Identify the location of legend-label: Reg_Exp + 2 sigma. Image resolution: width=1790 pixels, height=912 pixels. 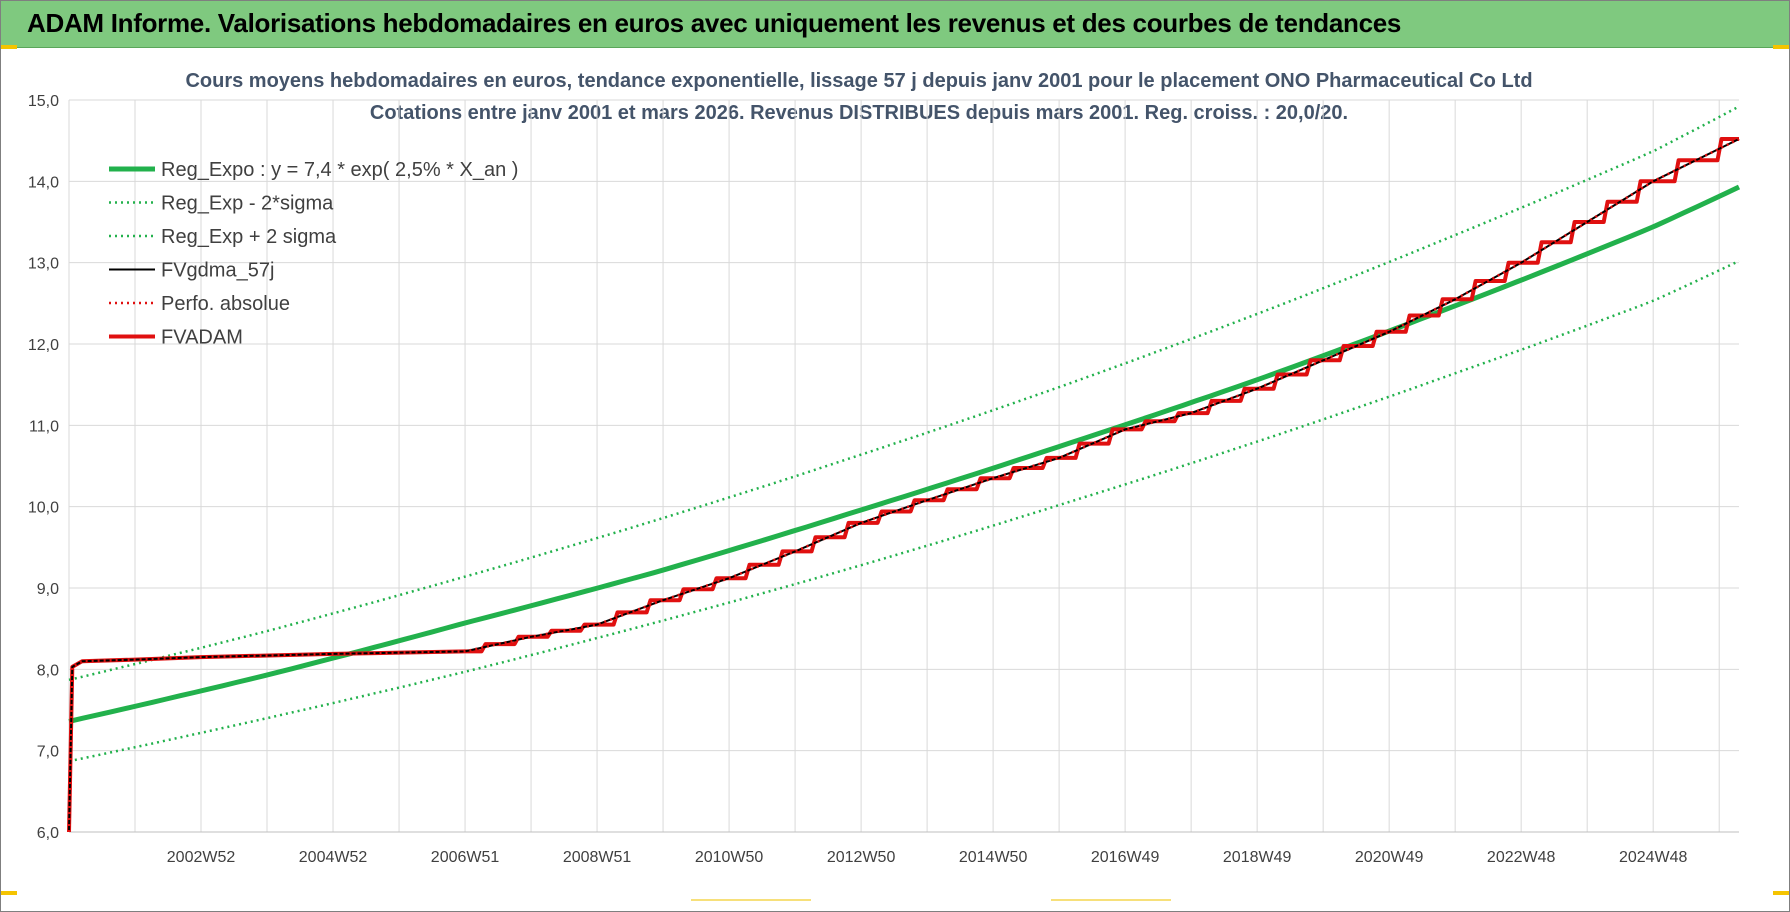
(249, 237).